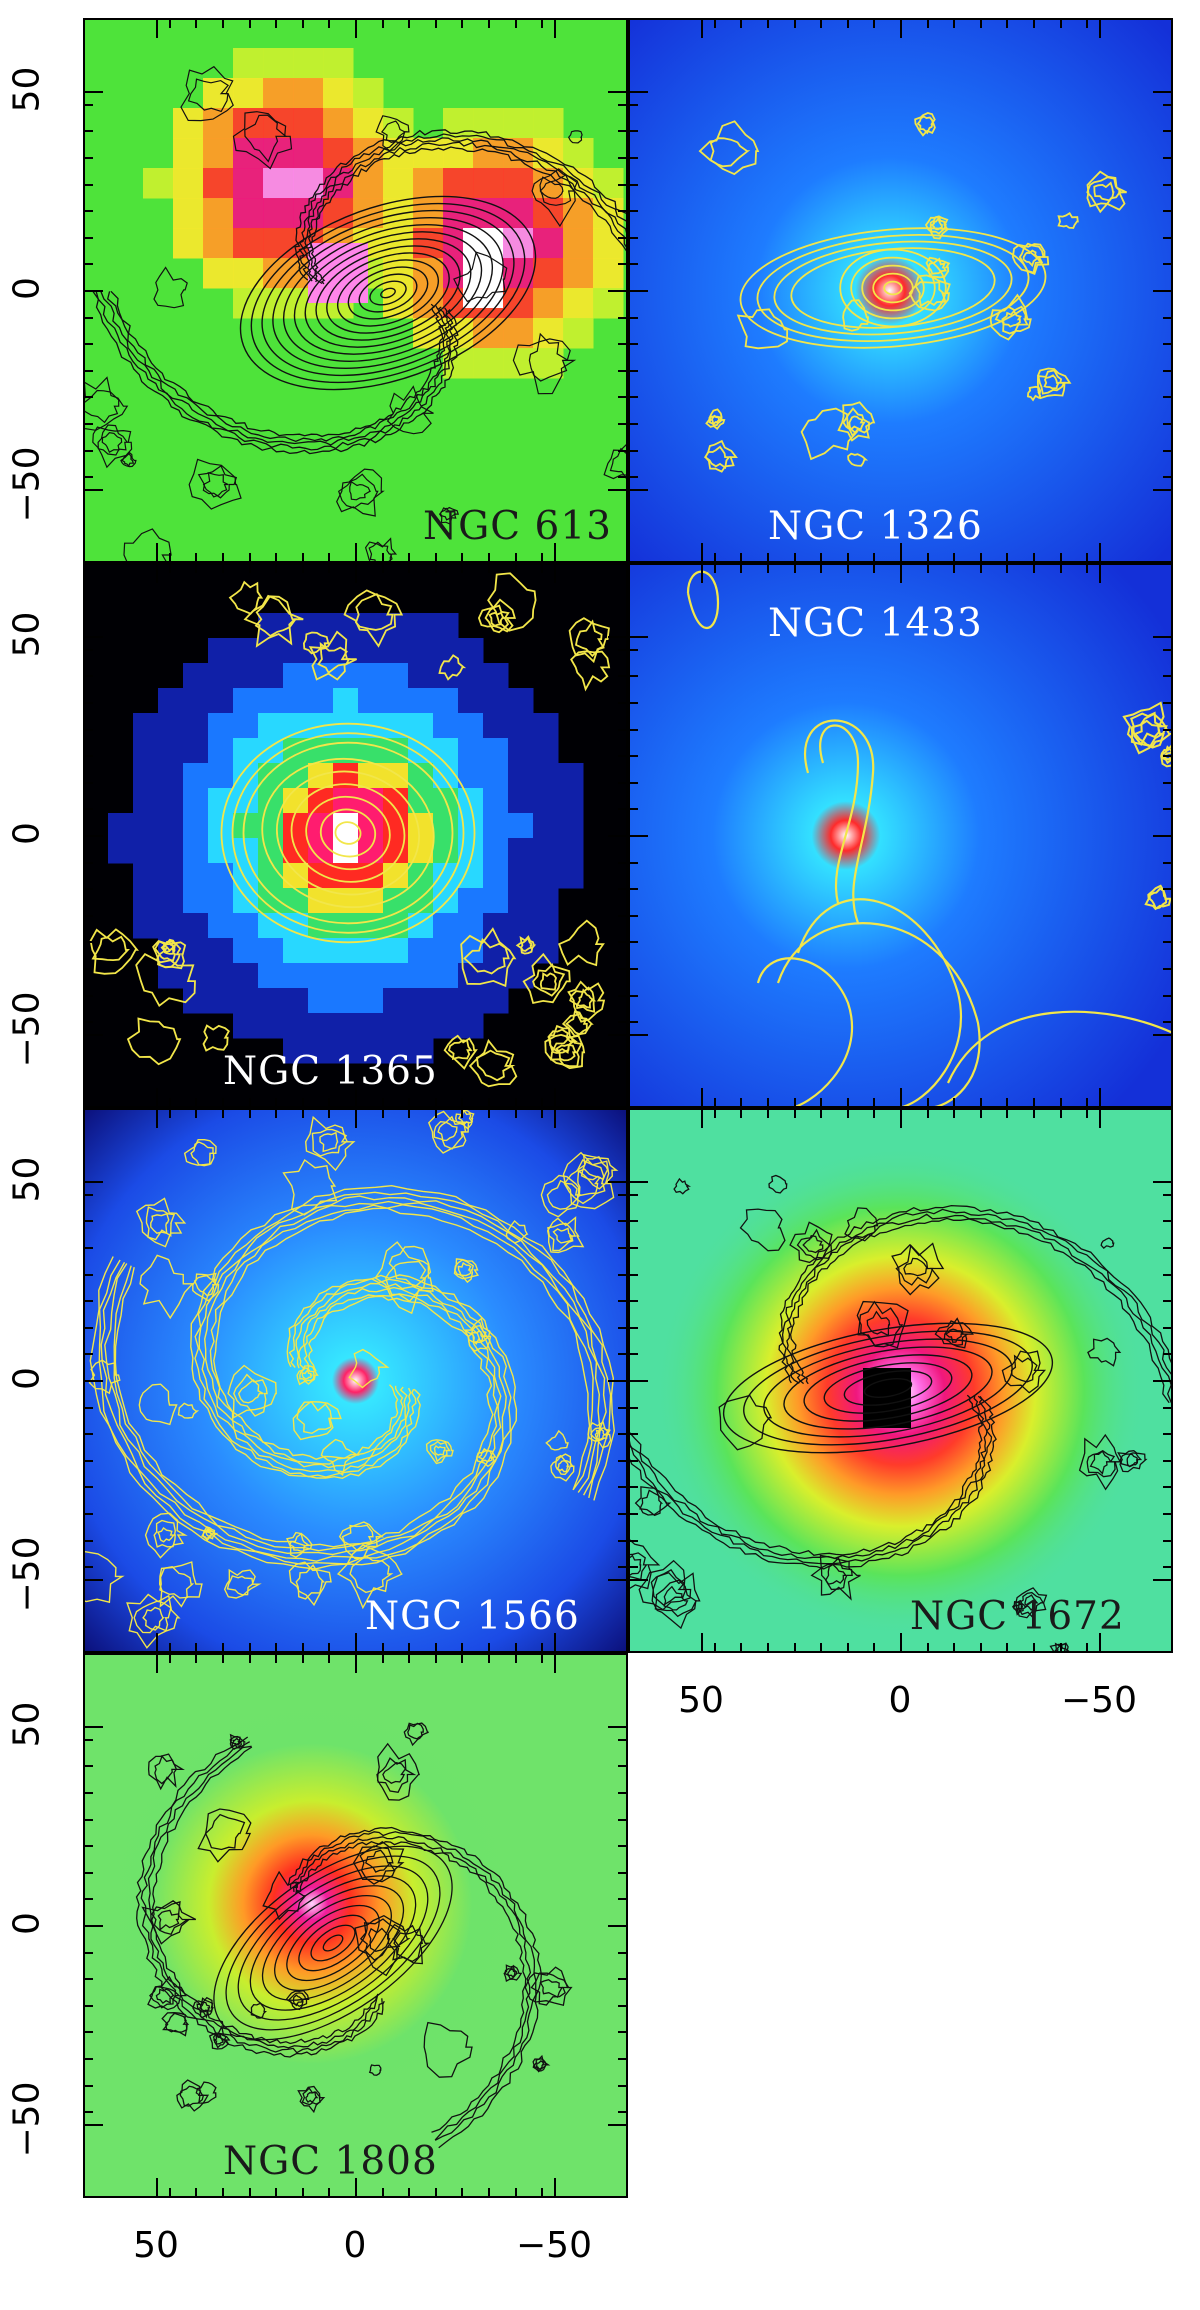 The width and height of the screenshot is (1200, 2310). Describe the element at coordinates (900, 1380) in the screenshot. I see `panel-ngc1672: NGC 1672` at that location.